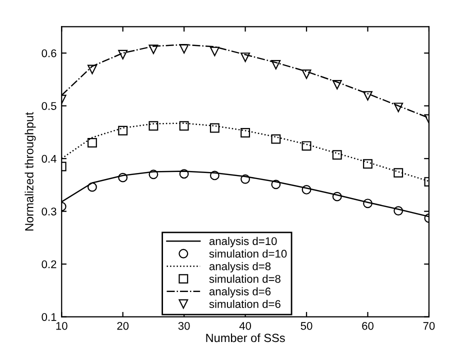 The image size is (474, 356). What do you see at coordinates (62, 326) in the screenshot?
I see `x-tick-label: 10` at bounding box center [62, 326].